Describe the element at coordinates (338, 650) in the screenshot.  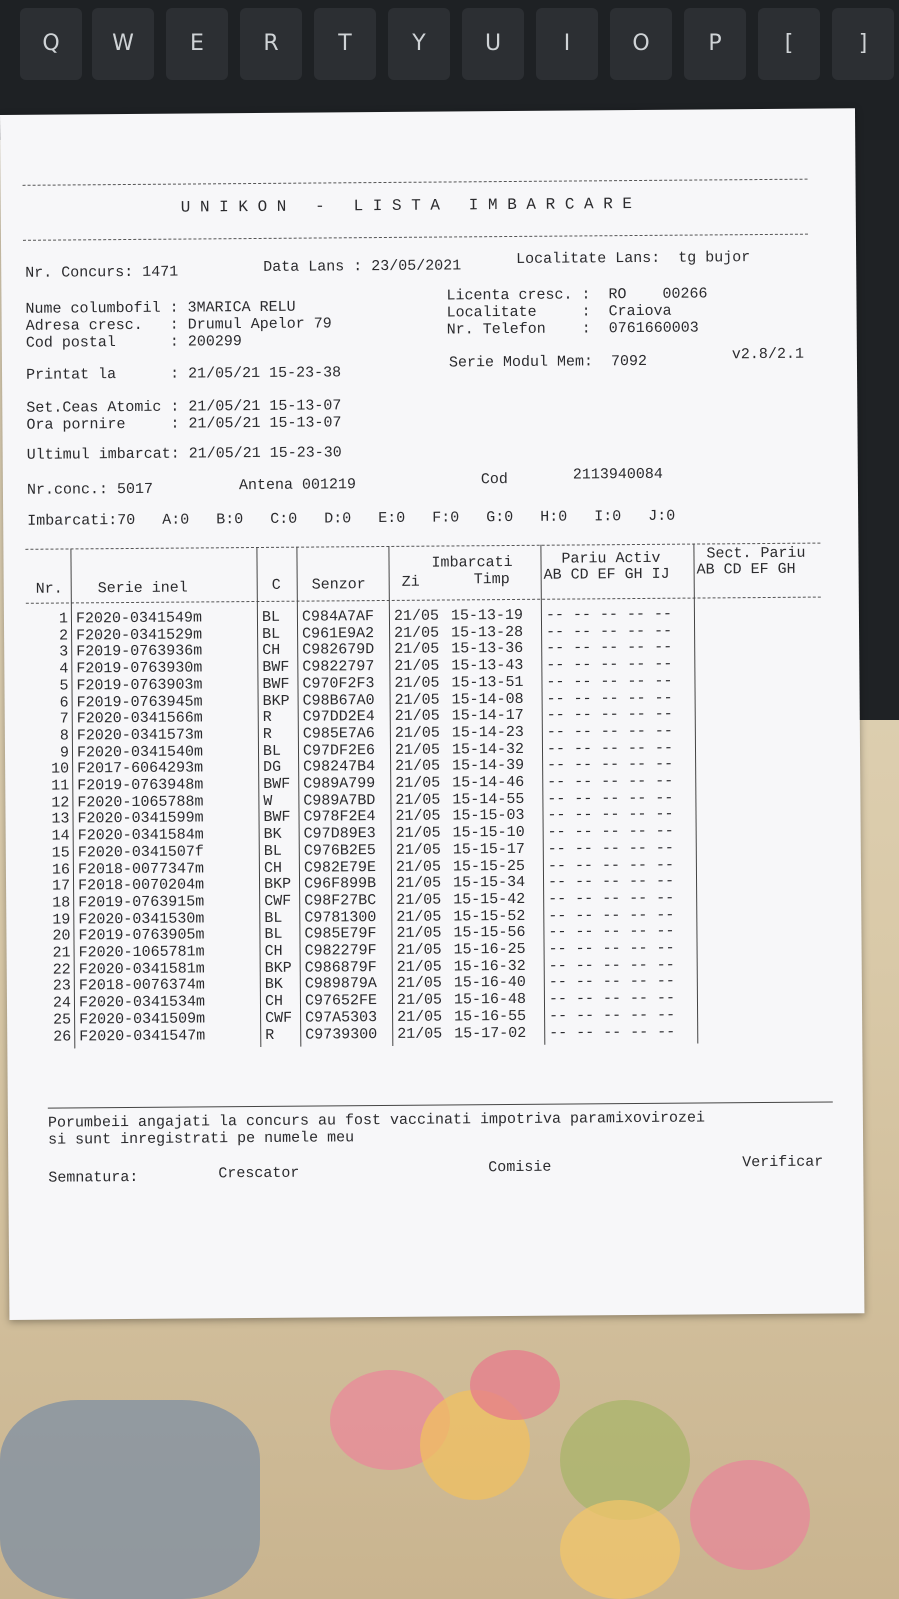
I see `table-cell: C982679D` at that location.